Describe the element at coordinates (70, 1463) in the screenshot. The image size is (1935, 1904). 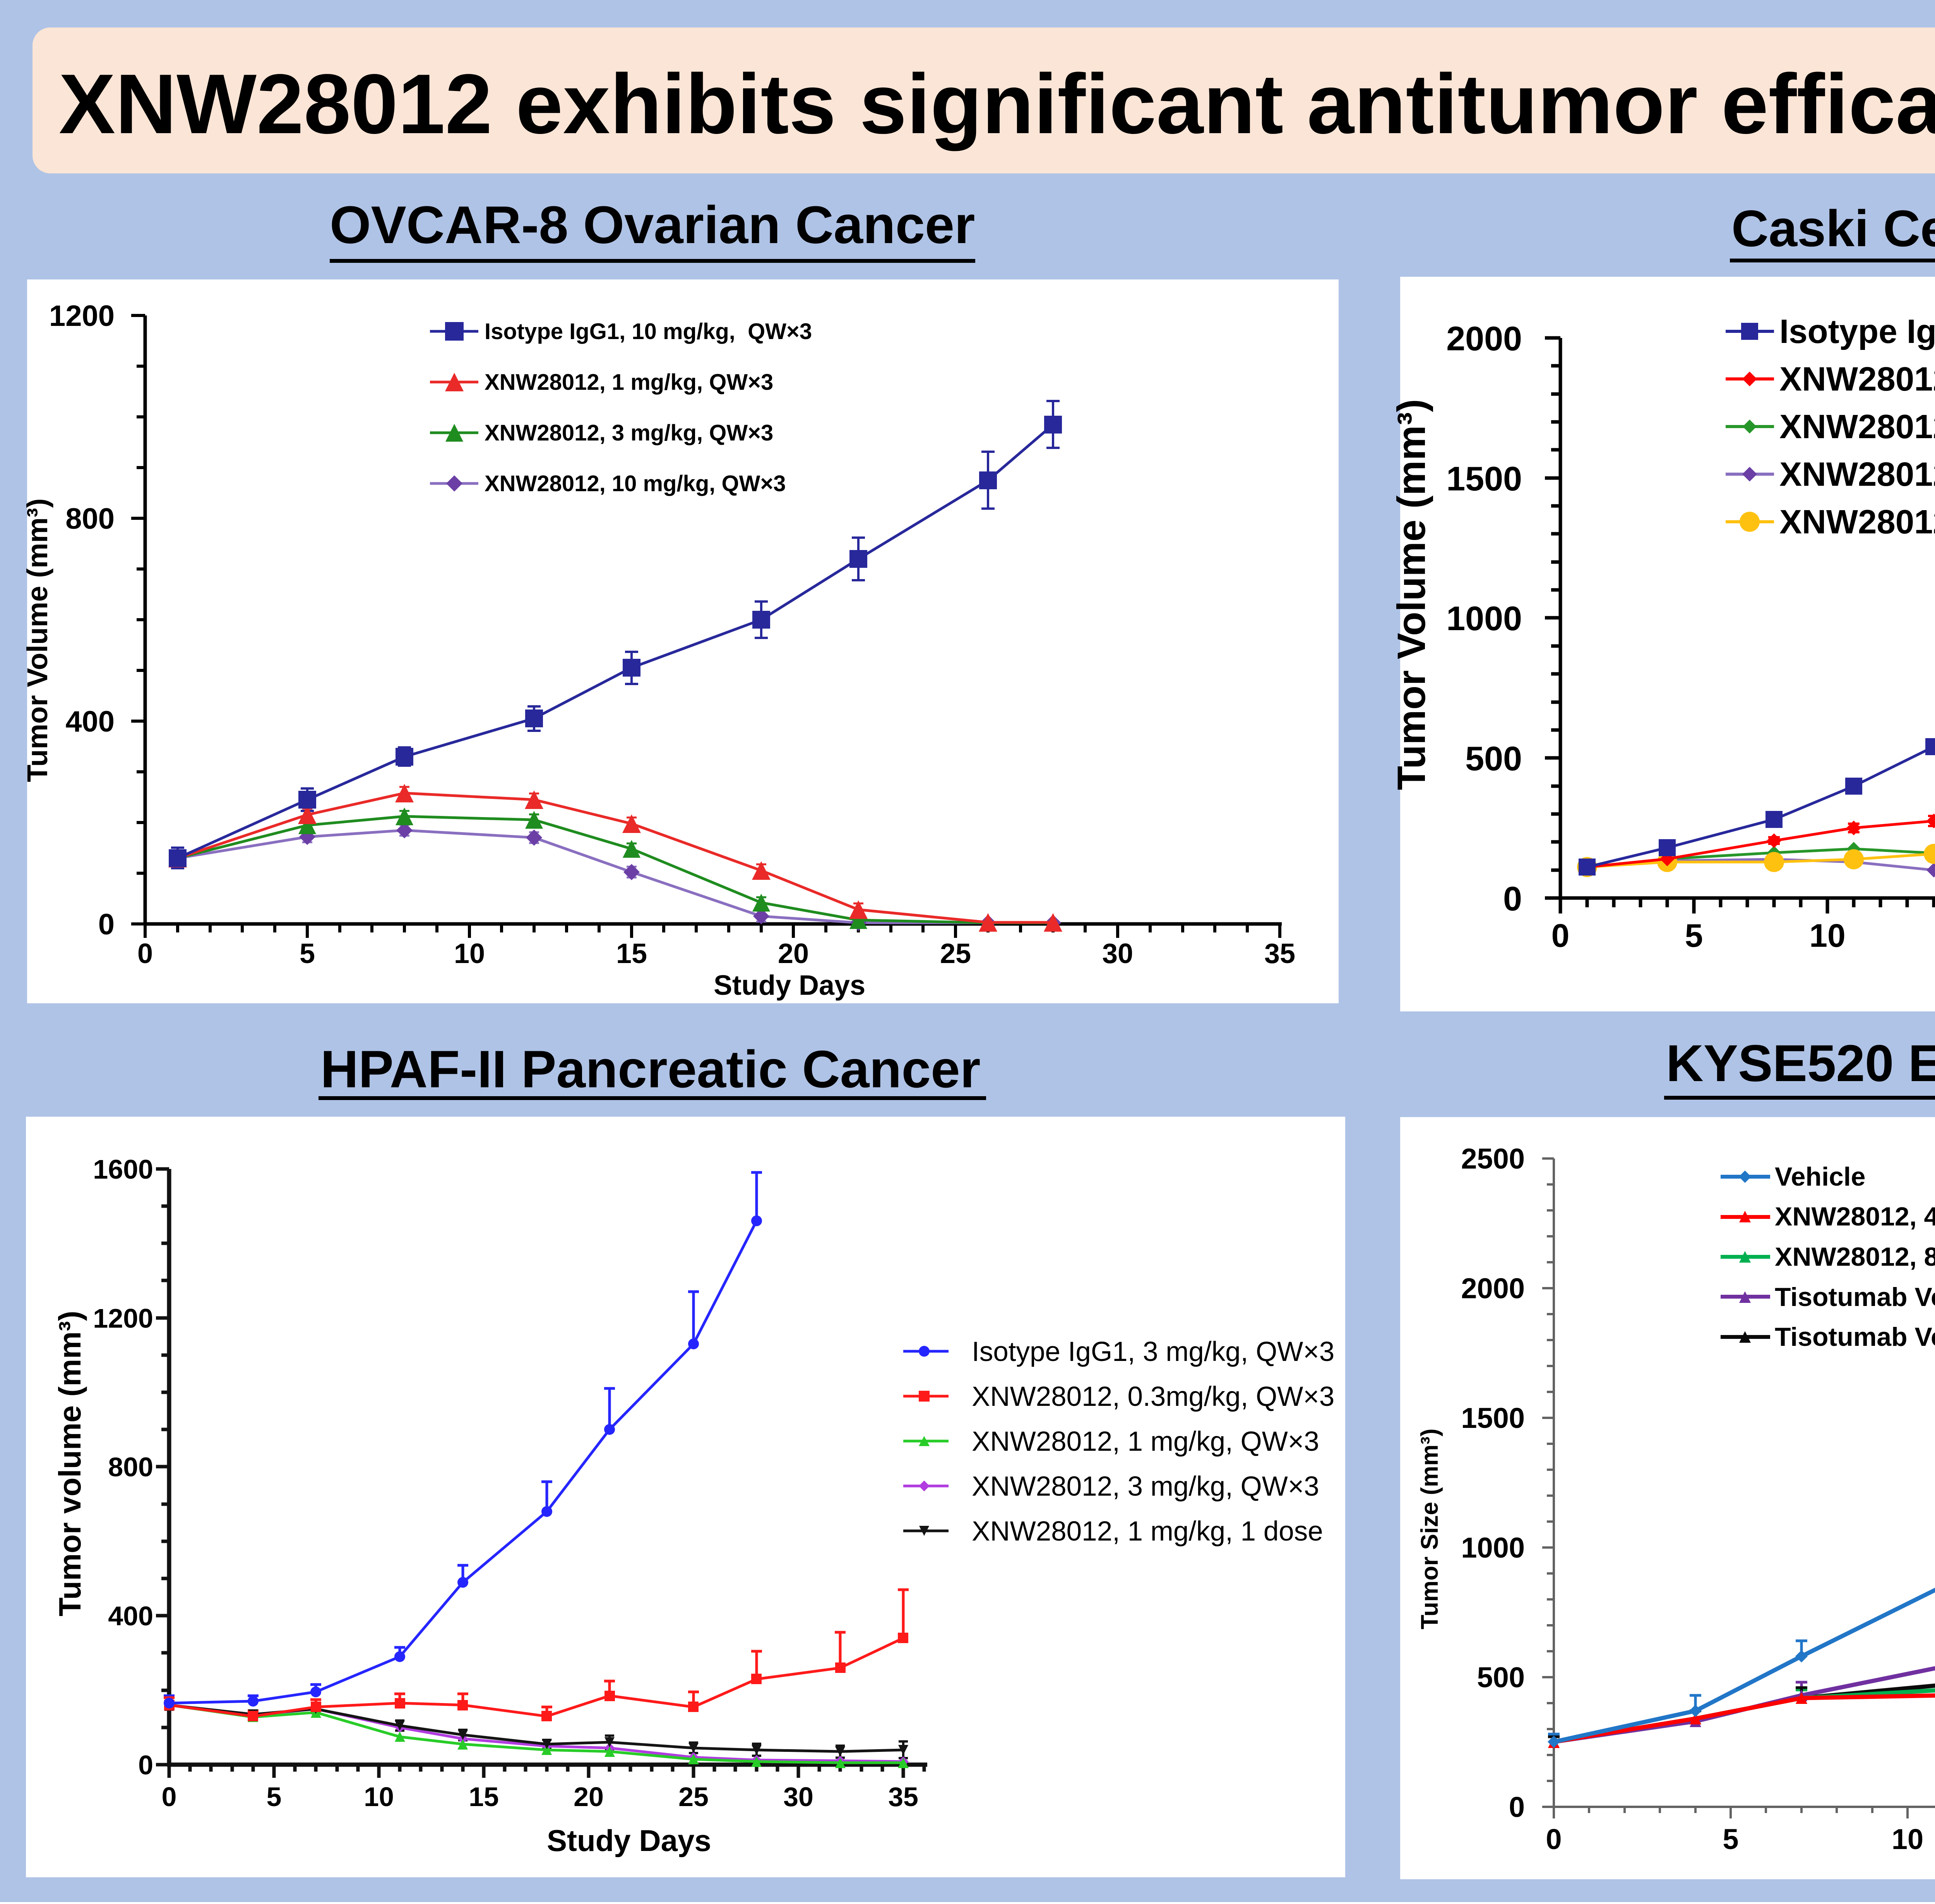
I see `svg-text: Tumor volume (mm³)` at that location.